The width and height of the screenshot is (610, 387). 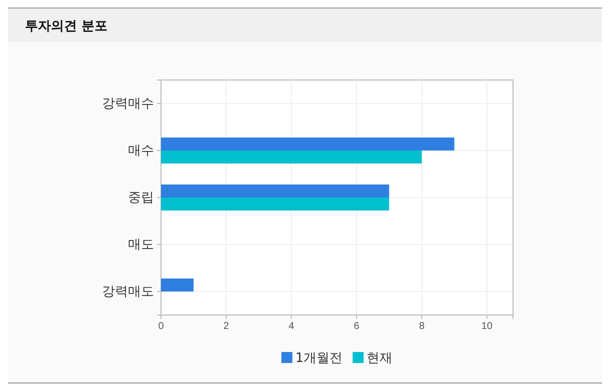 What do you see at coordinates (487, 326) in the screenshot?
I see `x-tick-label: 10` at bounding box center [487, 326].